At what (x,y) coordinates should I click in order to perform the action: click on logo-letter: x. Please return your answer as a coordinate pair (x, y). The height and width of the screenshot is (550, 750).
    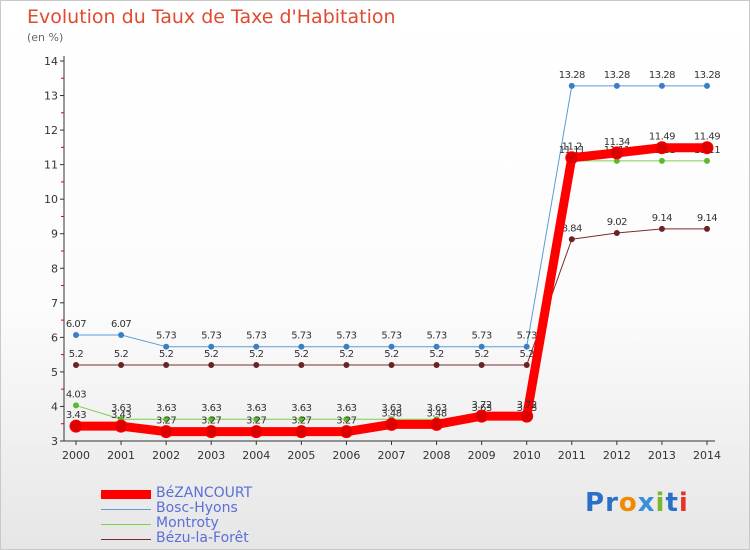
    Looking at the image, I should click on (646, 503).